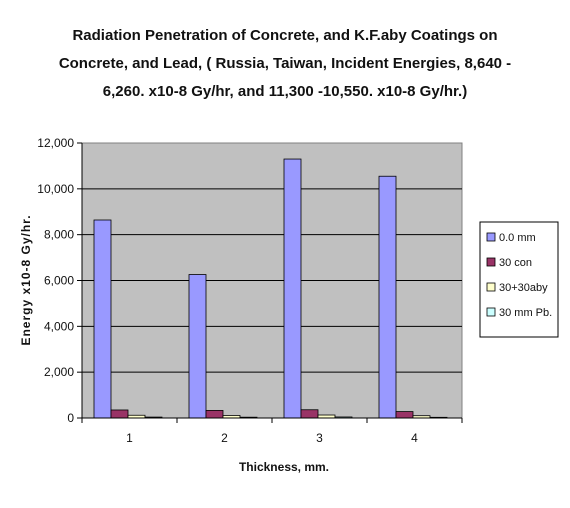 This screenshot has width=570, height=508. Describe the element at coordinates (515, 263) in the screenshot. I see `legend-label: 30 con` at that location.